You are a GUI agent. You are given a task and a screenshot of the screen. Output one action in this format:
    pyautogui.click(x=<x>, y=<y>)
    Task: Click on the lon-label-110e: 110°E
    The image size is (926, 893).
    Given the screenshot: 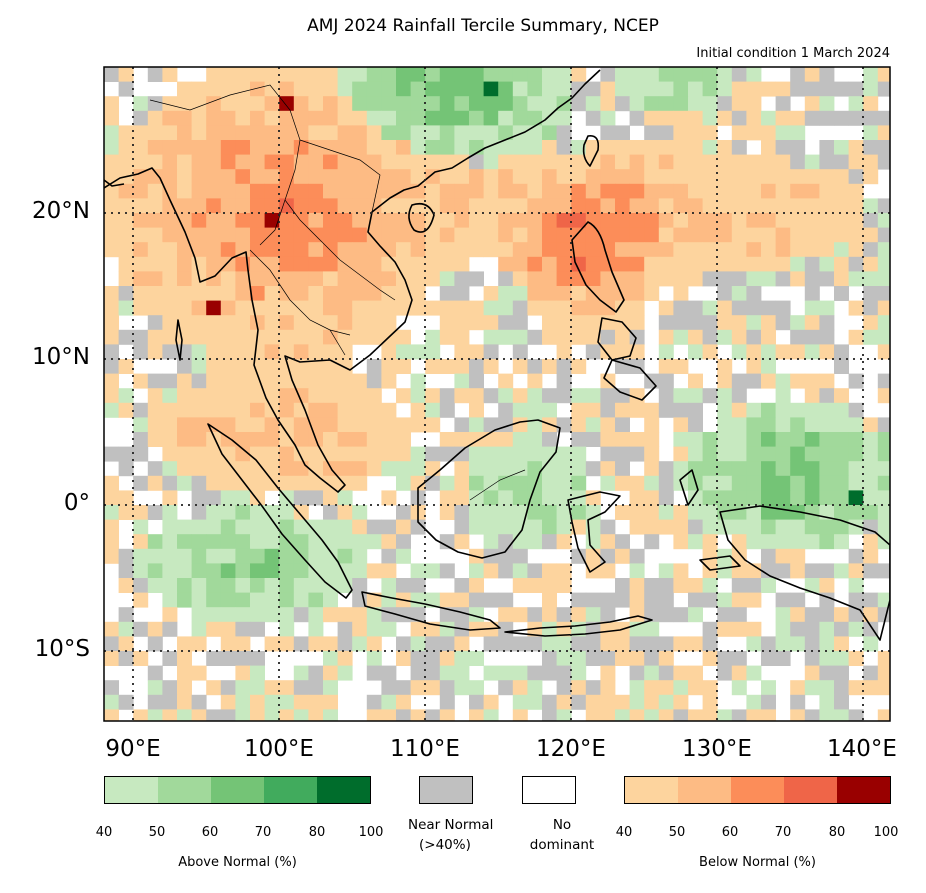 What is the action you would take?
    pyautogui.click(x=425, y=749)
    